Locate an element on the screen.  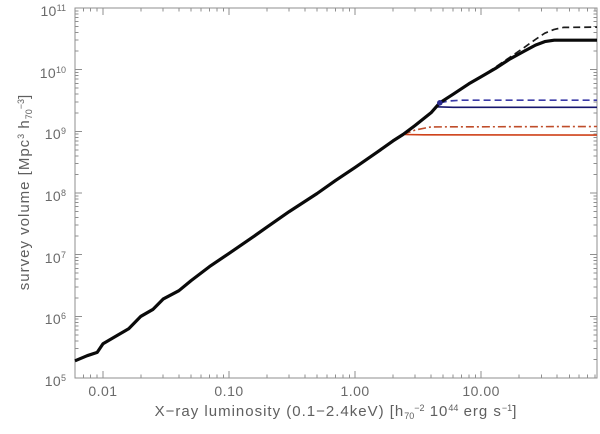
x-tick-label: 1.00 is located at coordinates (355, 391).